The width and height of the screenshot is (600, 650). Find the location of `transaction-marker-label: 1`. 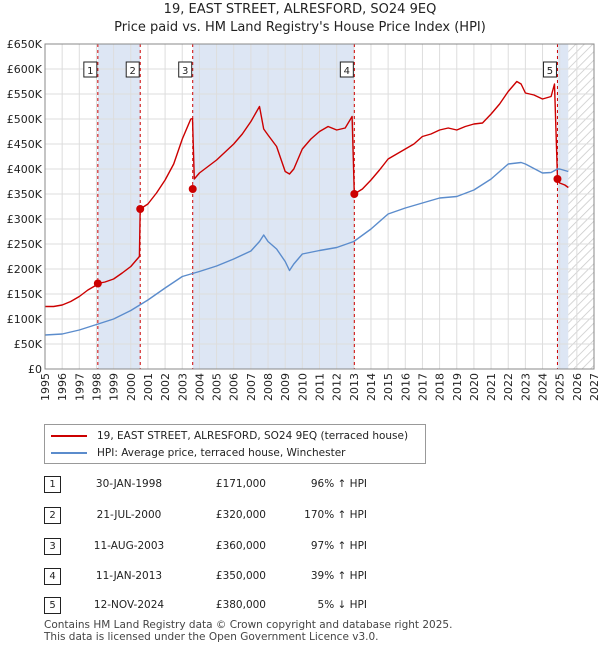

transaction-marker-label: 1 is located at coordinates (90, 71).